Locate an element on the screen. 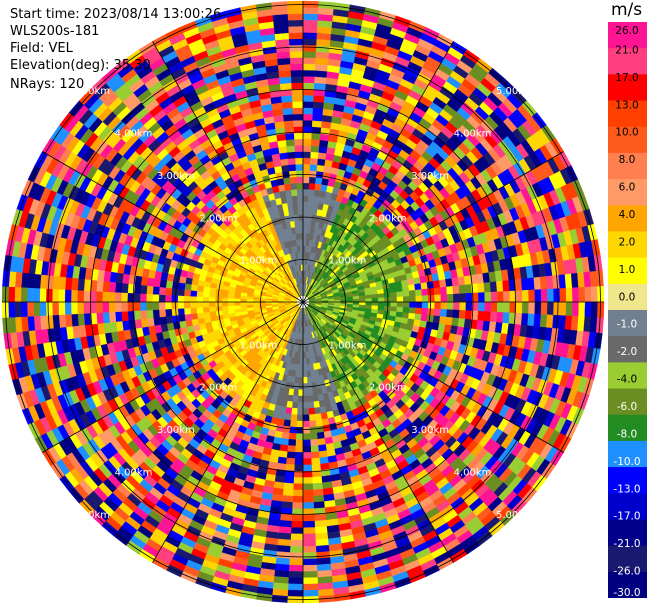 Image resolution: width=647 pixels, height=607 pixels. instrument-label: WLS200s-181 is located at coordinates (55, 31).